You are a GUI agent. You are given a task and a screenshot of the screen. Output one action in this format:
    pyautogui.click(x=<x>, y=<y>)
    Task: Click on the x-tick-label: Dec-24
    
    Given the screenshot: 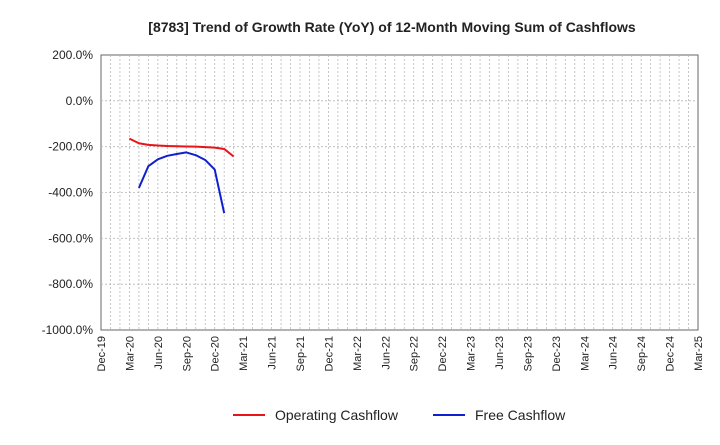 What is the action you would take?
    pyautogui.click(x=671, y=353)
    